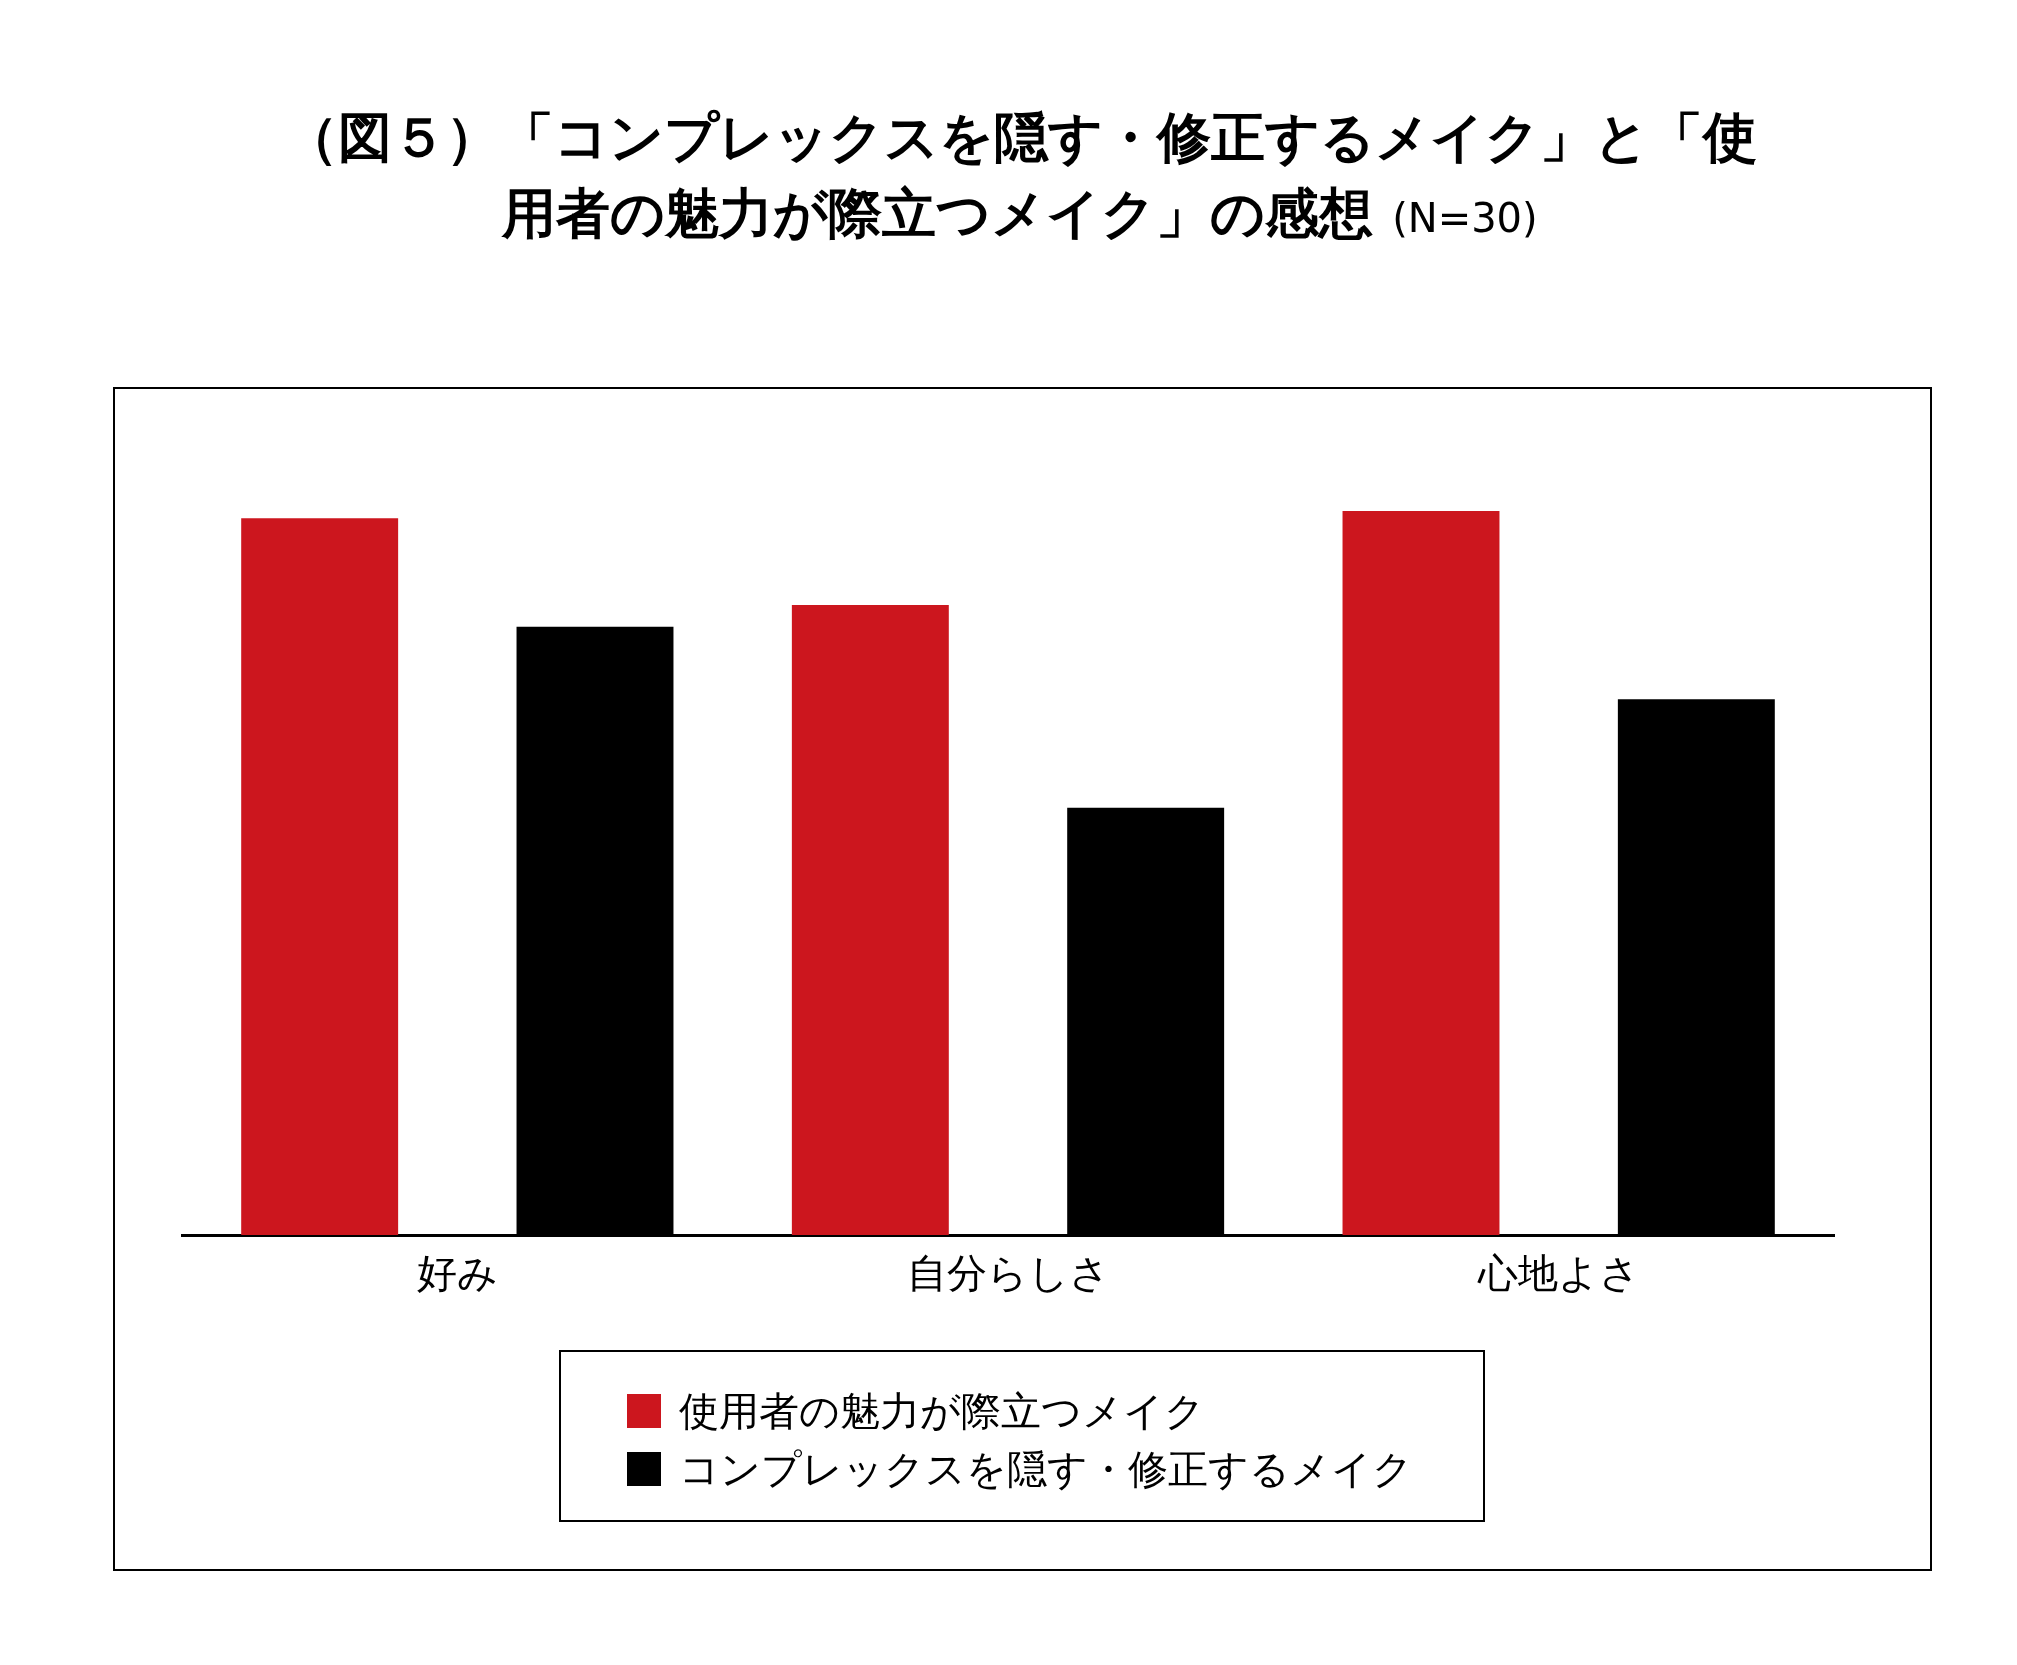  Describe the element at coordinates (942, 1411) in the screenshot. I see `legend-label: 使用者の魅力が際立つメイク` at that location.